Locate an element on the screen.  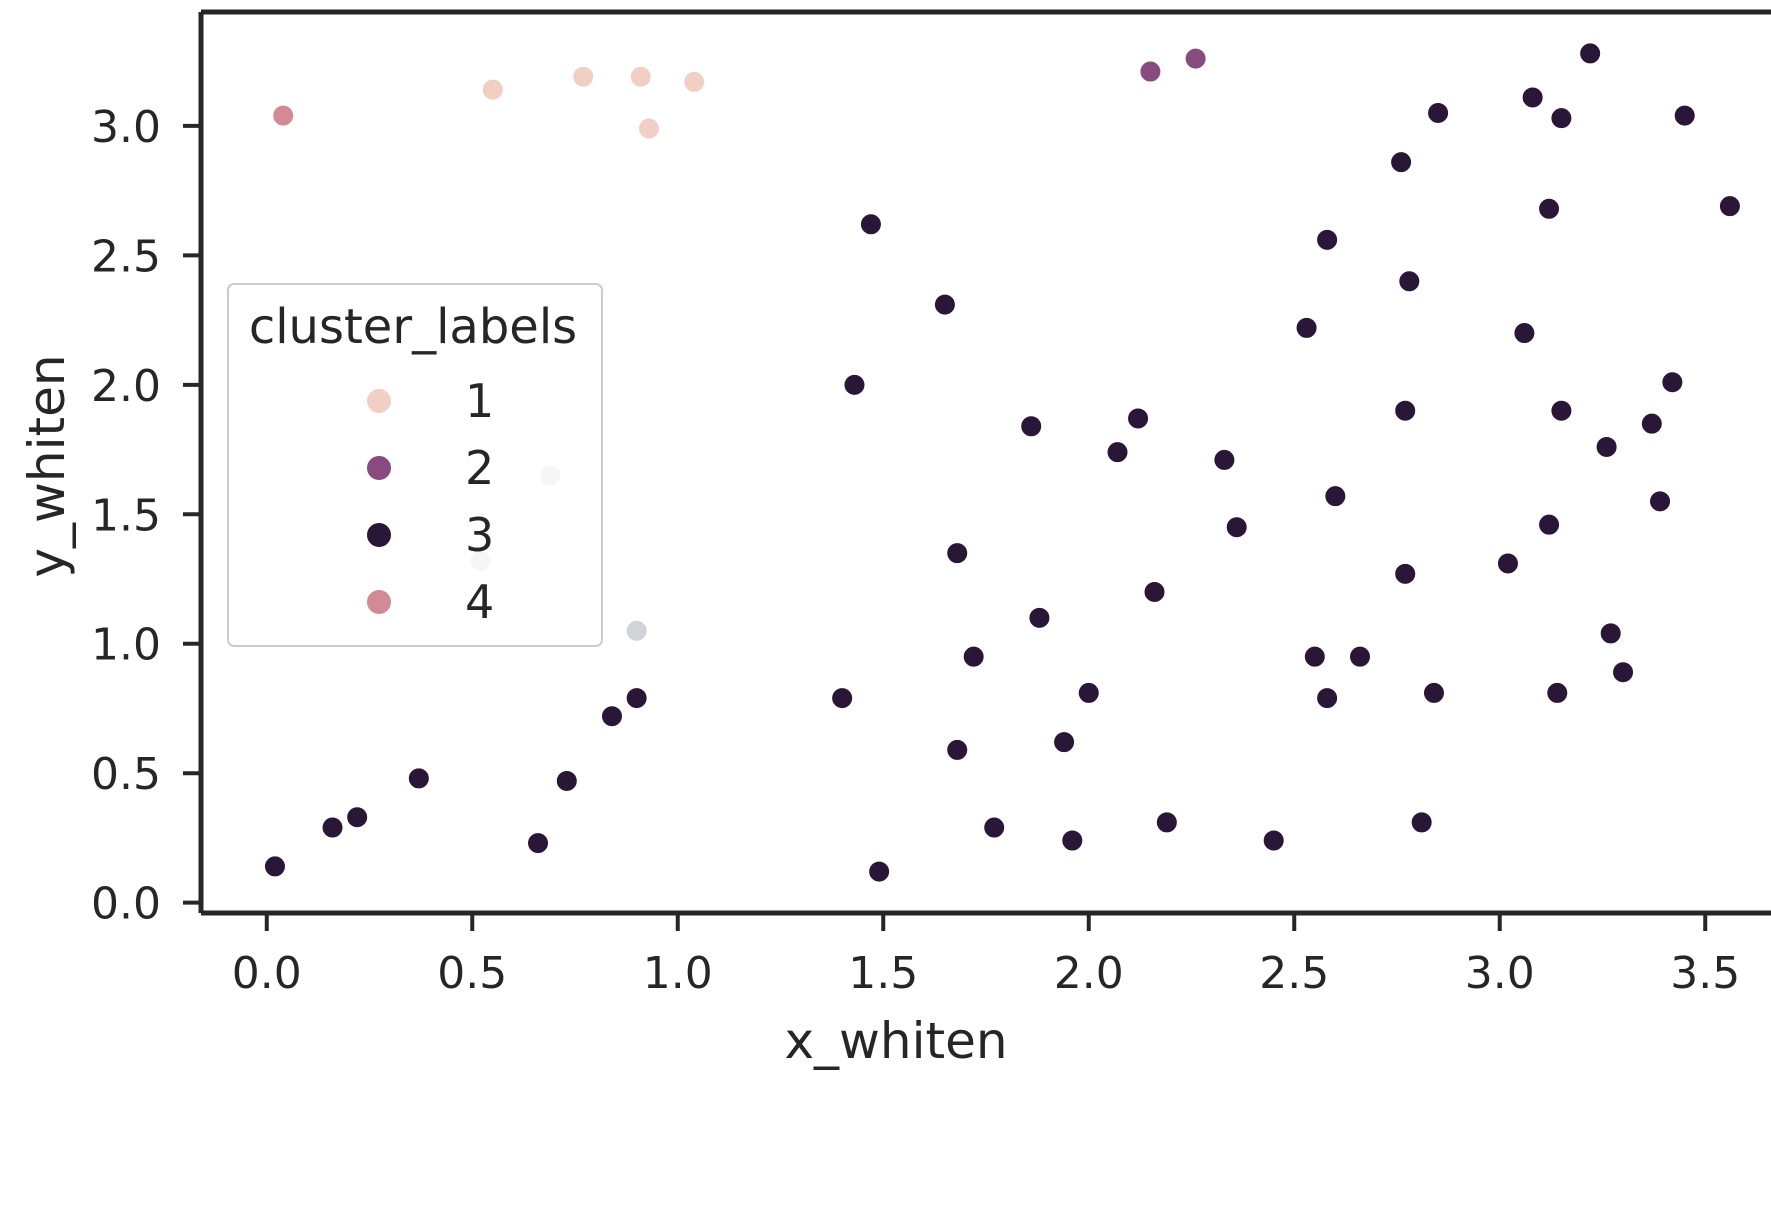
y-tick-label: 1.5 is located at coordinates (126, 515).